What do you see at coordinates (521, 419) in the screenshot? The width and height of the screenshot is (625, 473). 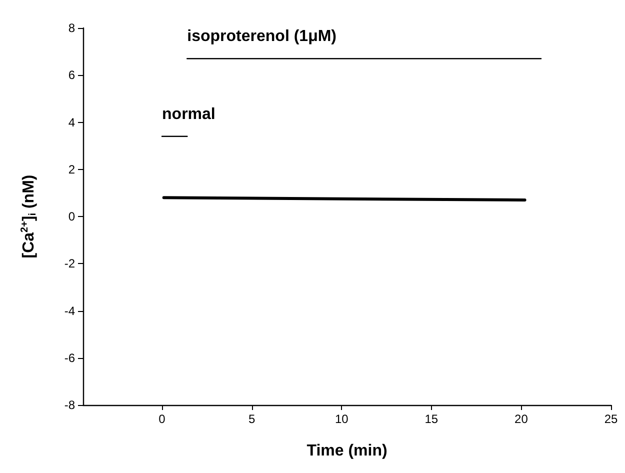 I see `x-tick-label: 20` at bounding box center [521, 419].